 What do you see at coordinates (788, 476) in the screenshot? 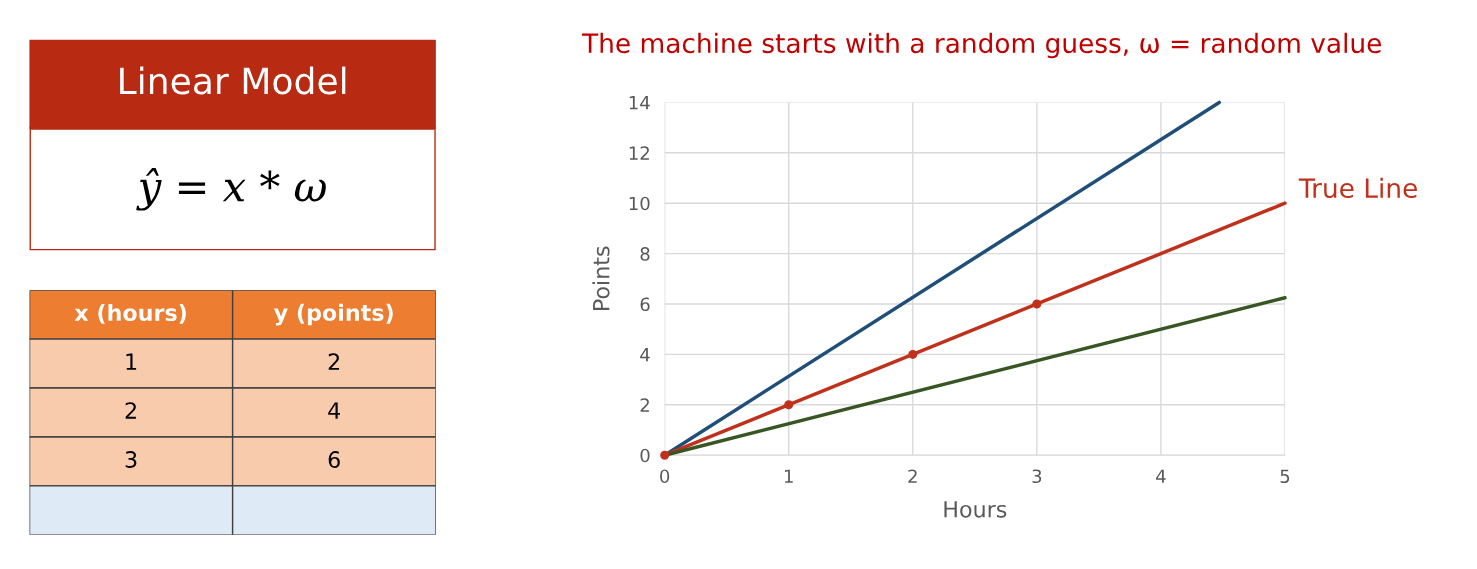
I see `x-tick-label: 1` at bounding box center [788, 476].